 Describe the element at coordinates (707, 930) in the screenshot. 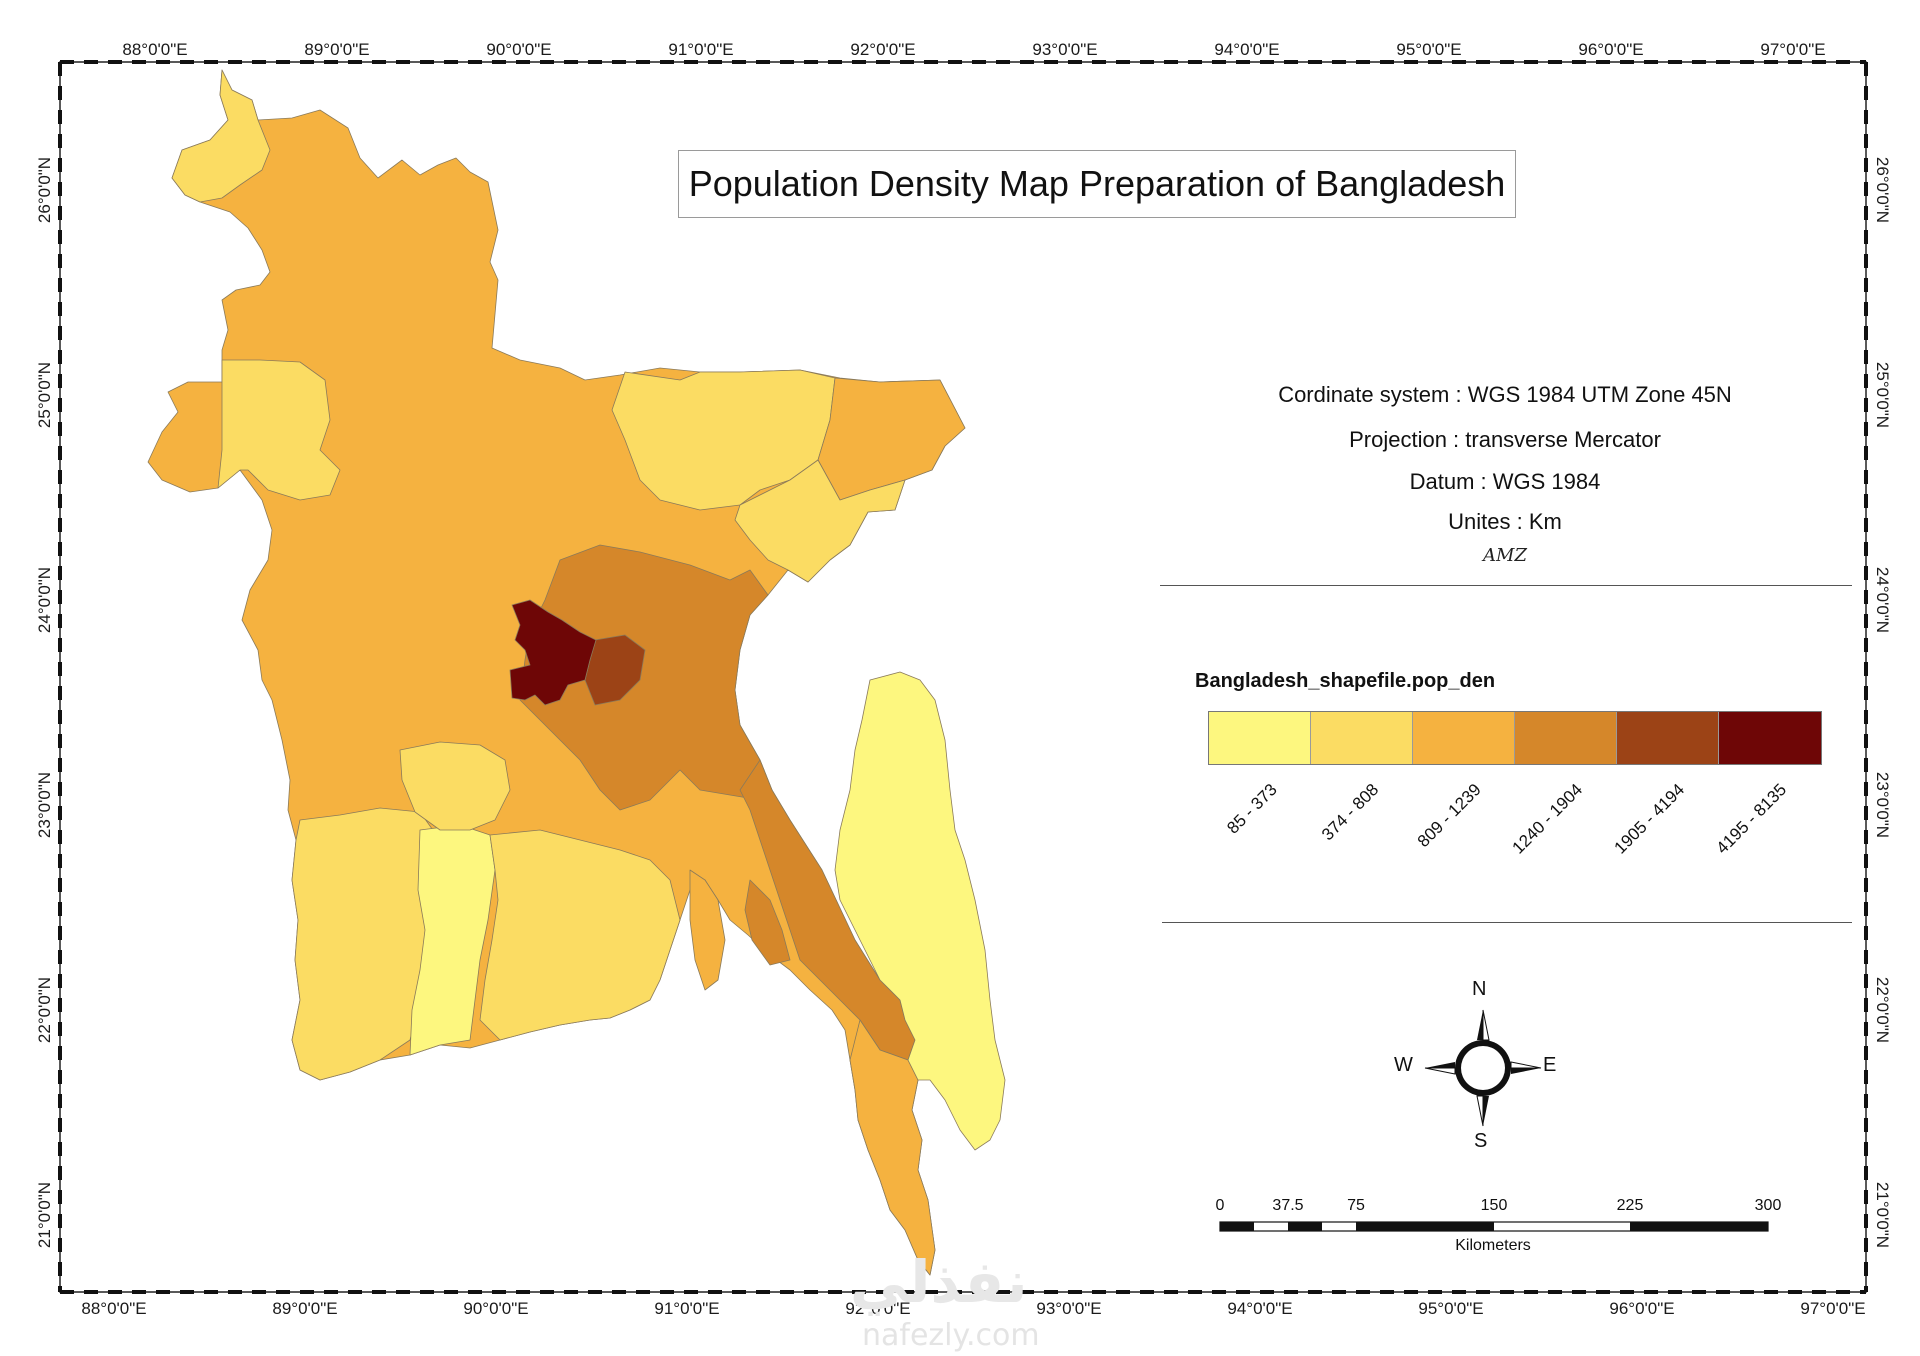

I see `region-bhola` at that location.